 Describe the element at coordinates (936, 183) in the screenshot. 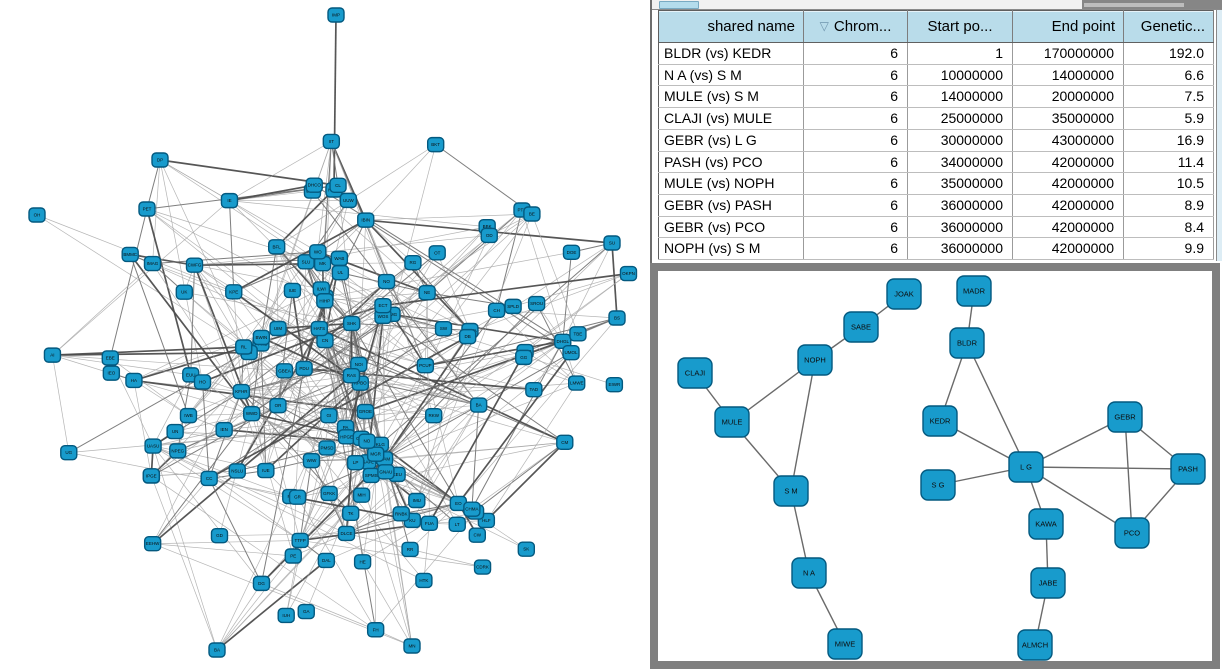

I see `table-row: MULE (vs) NOPH 6 35000000 42000000 10.5` at that location.